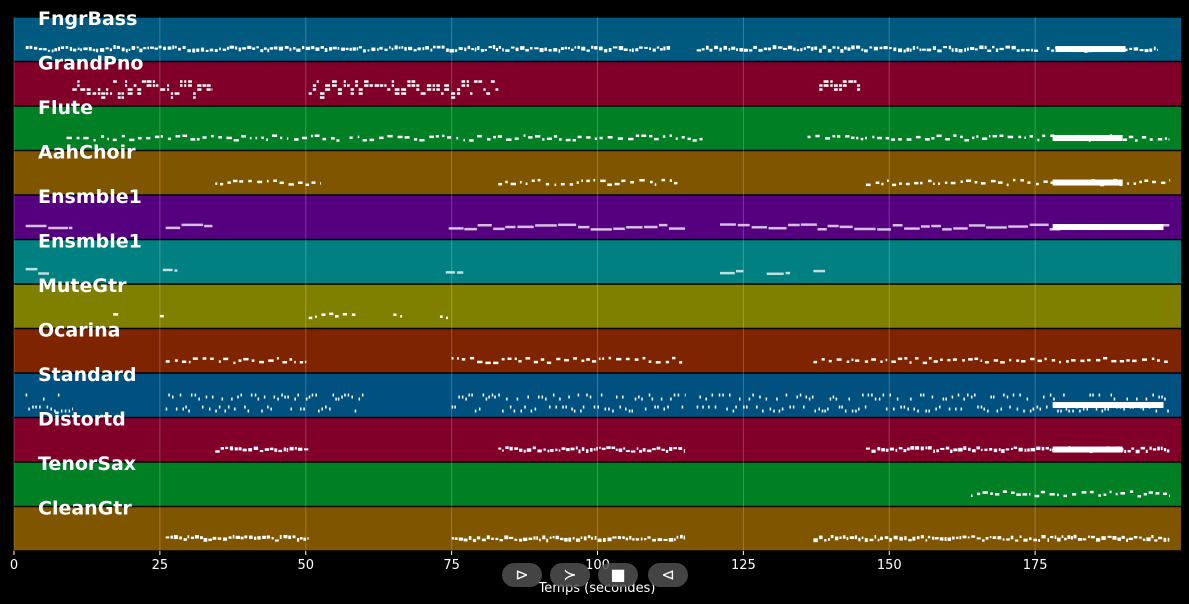 The width and height of the screenshot is (1189, 604). I want to click on note-block, so click(1087, 449).